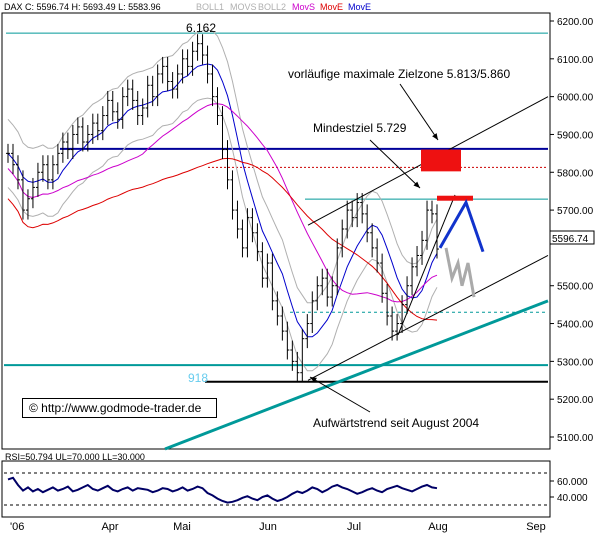 This screenshot has height=542, width=595. I want to click on header-symbol: DAX C: 5596.74 H: 5693.49 L: 5583.96, so click(82, 7).